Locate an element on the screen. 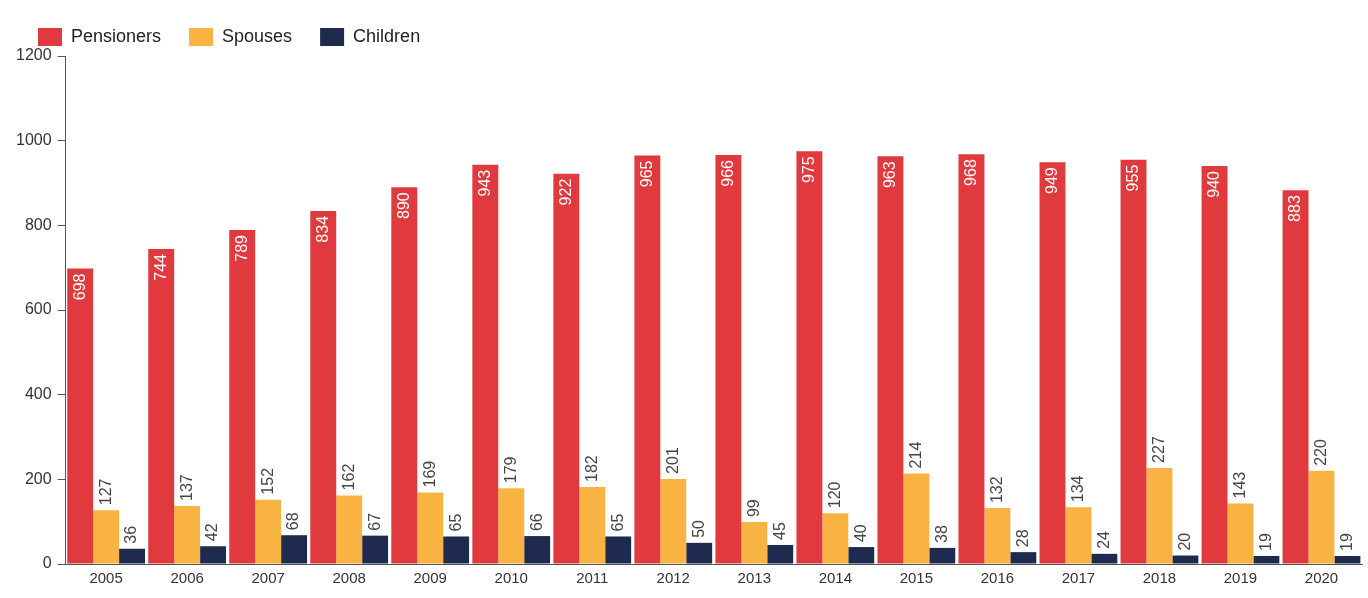  data-label: 137 is located at coordinates (186, 487).